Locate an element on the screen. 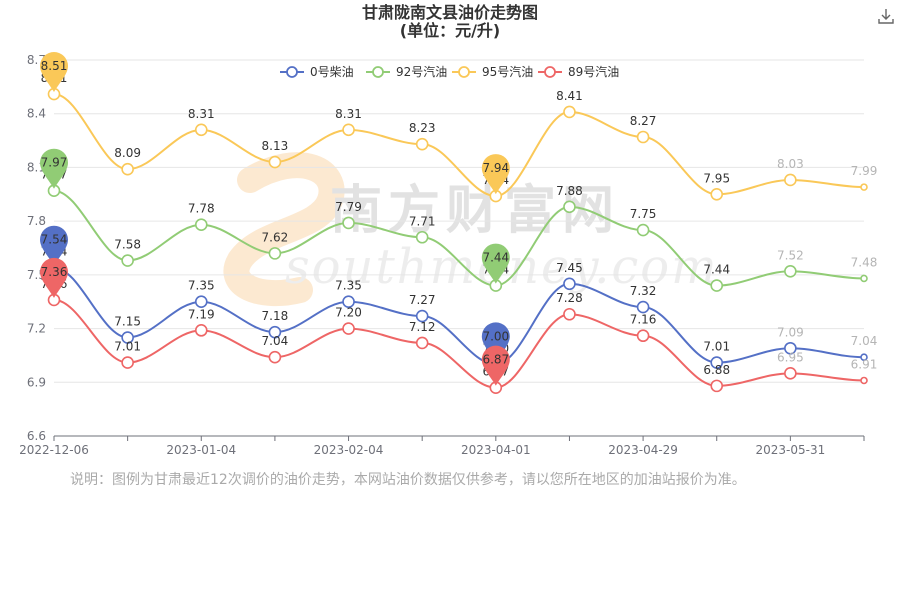 The width and height of the screenshot is (900, 600). legend-item: 92号汽油 is located at coordinates (406, 71).